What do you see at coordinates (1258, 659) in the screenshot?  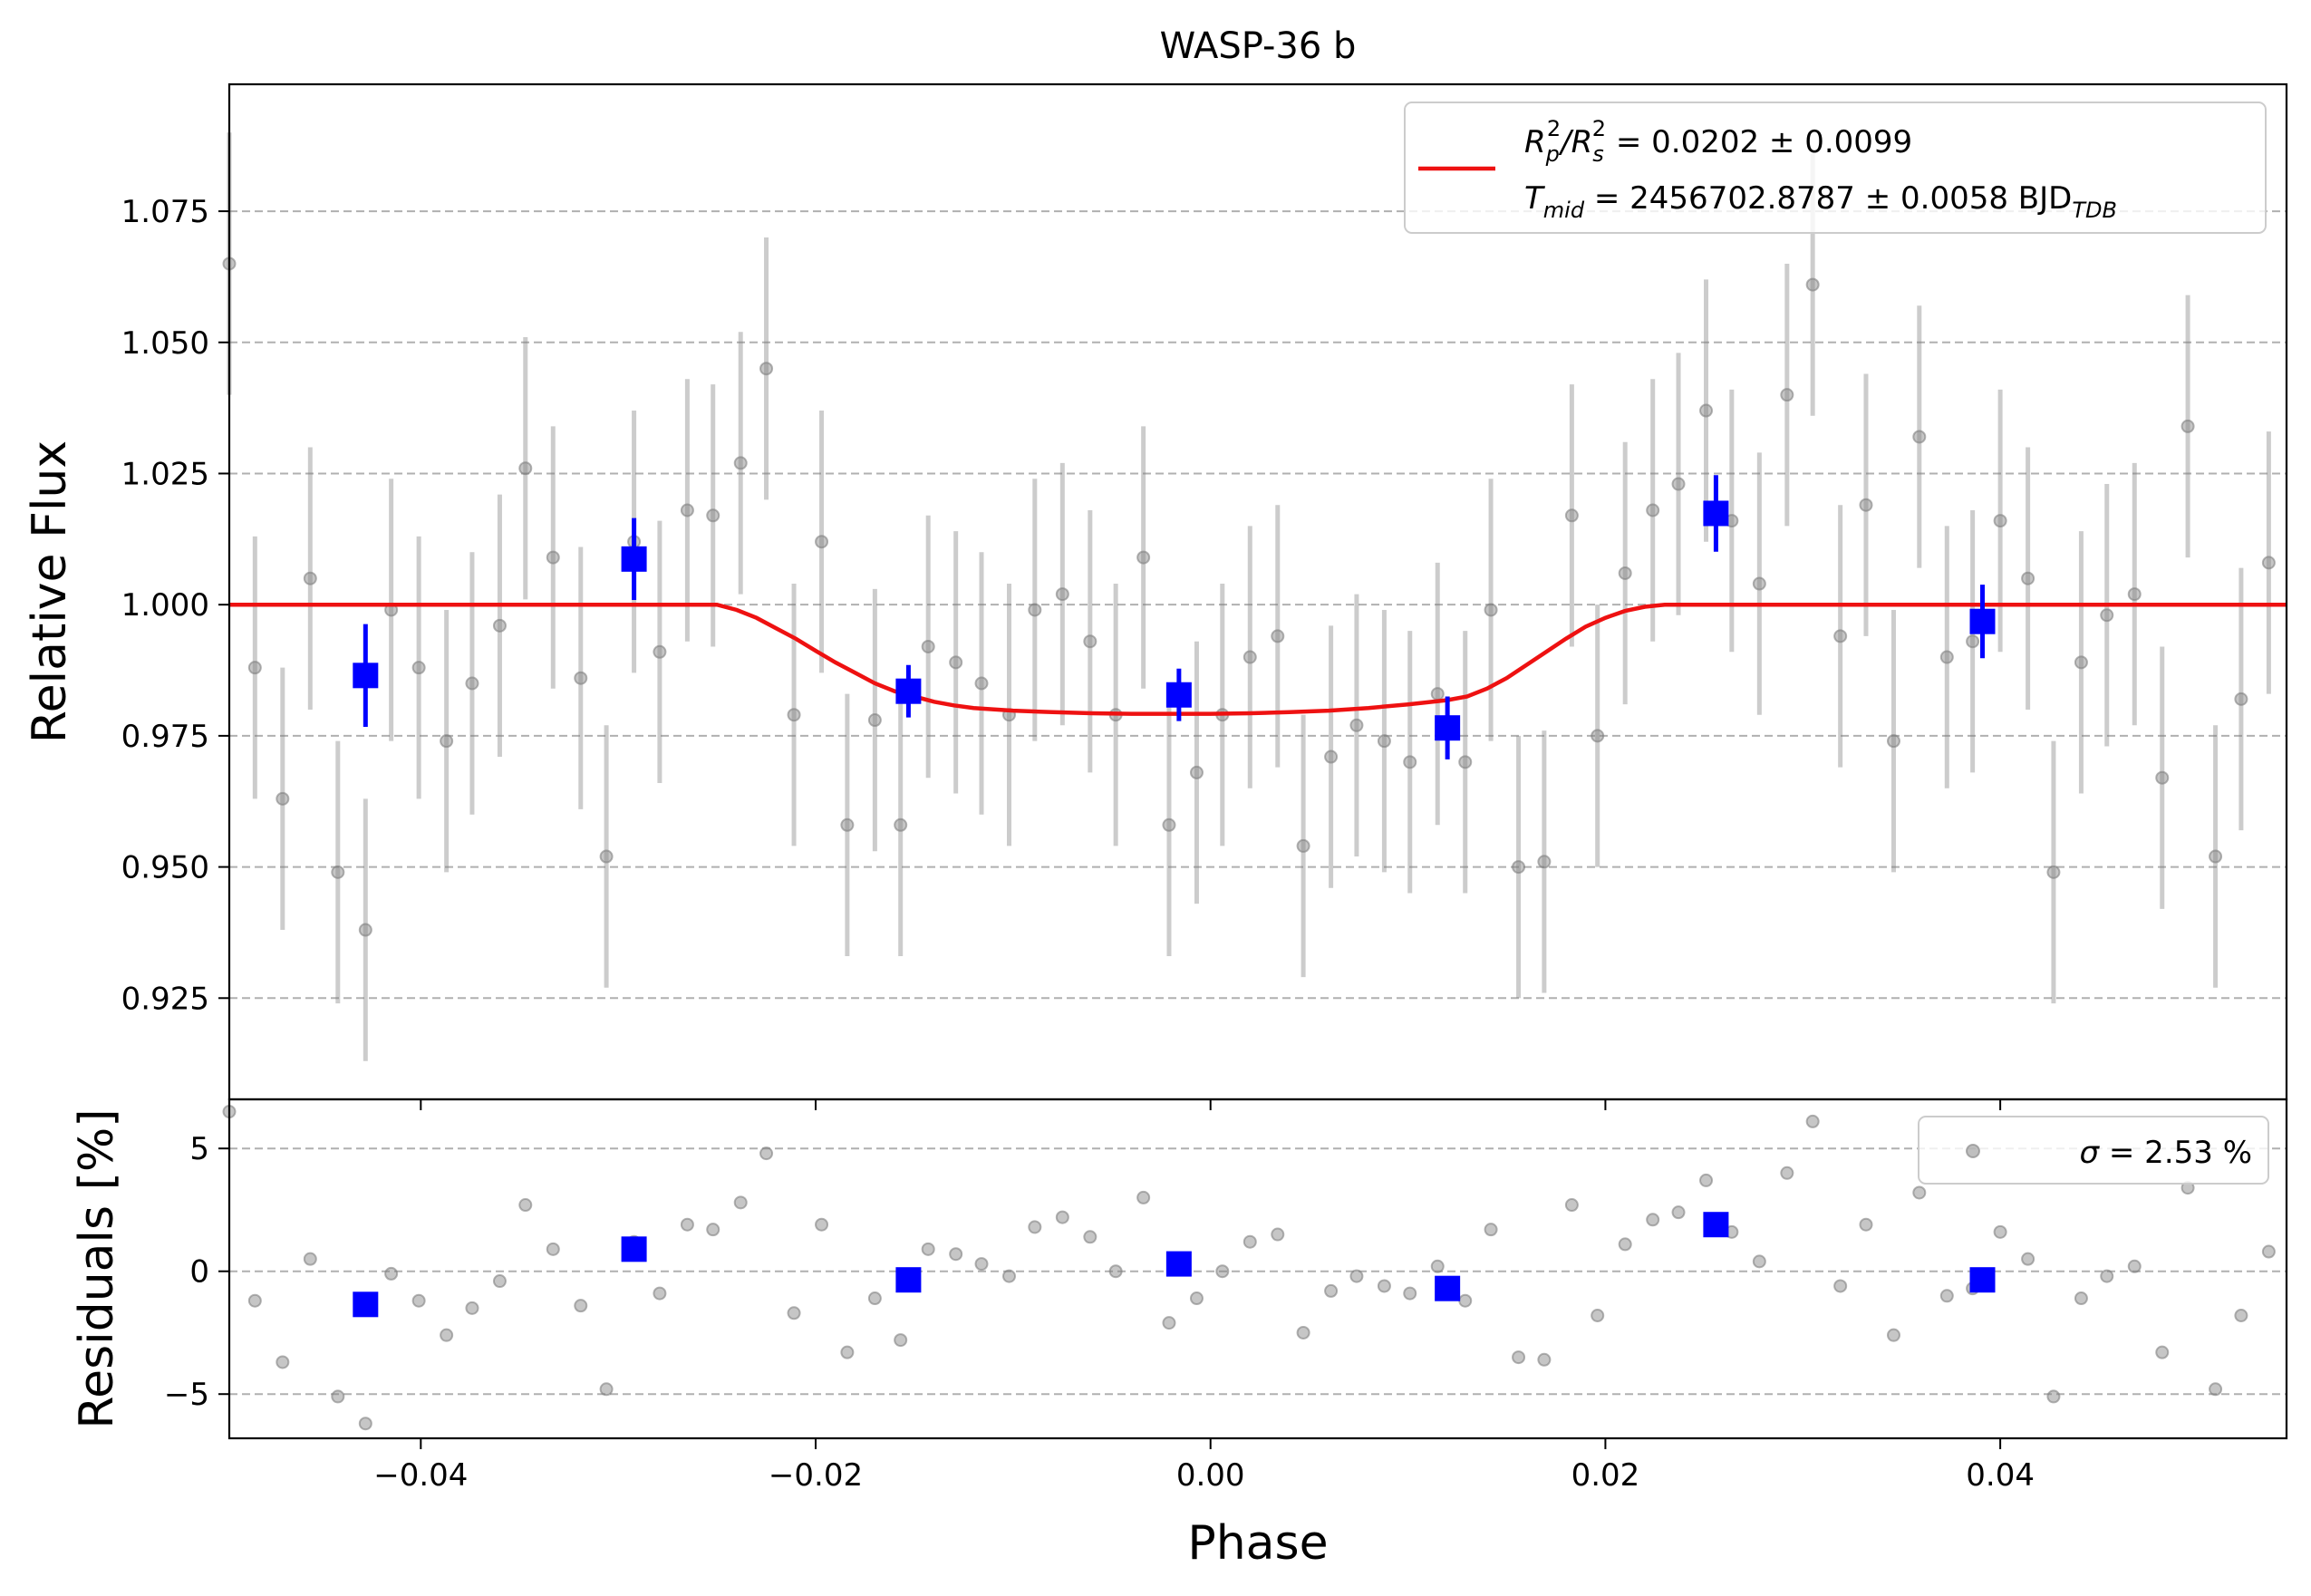 I see `transit-model-curve` at bounding box center [1258, 659].